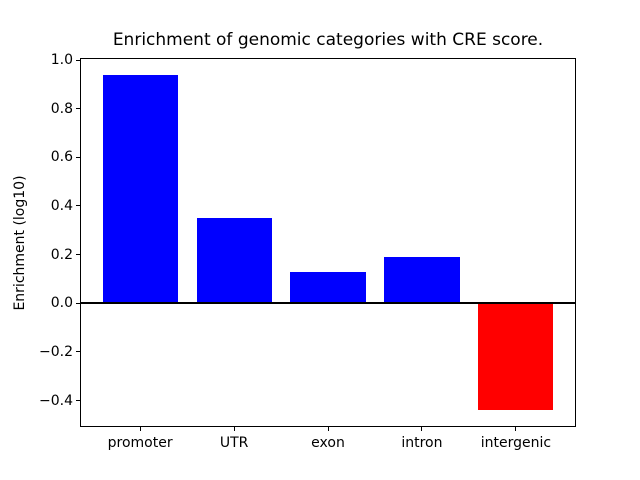 Image resolution: width=640 pixels, height=480 pixels. I want to click on y-tick-label: 1.0, so click(61, 60).